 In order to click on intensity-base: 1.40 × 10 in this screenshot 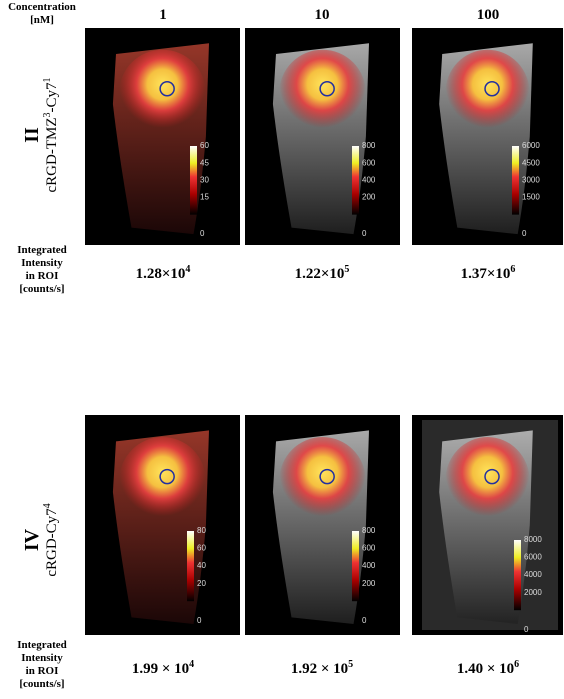, I will do `click(485, 669)`.